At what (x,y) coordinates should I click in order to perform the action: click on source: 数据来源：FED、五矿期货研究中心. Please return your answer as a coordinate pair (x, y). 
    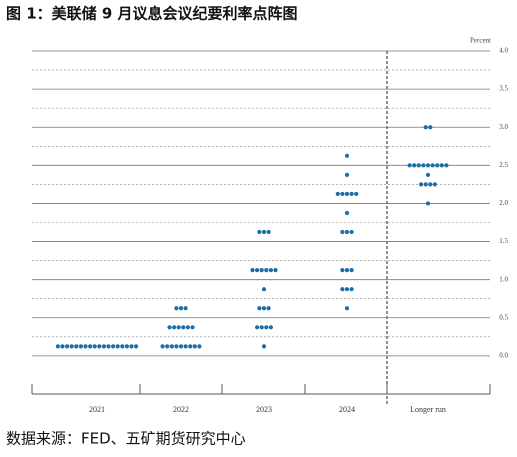
    Looking at the image, I should click on (126, 439).